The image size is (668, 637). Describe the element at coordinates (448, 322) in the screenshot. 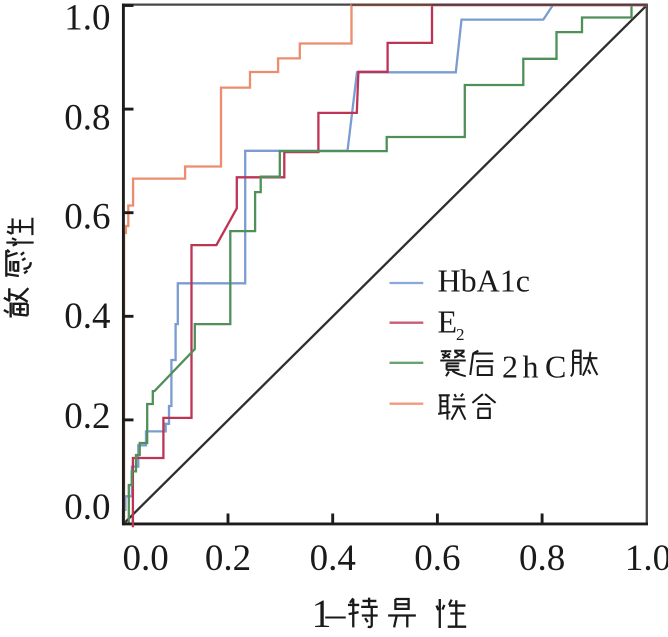

I see `svg-text: E` at that location.